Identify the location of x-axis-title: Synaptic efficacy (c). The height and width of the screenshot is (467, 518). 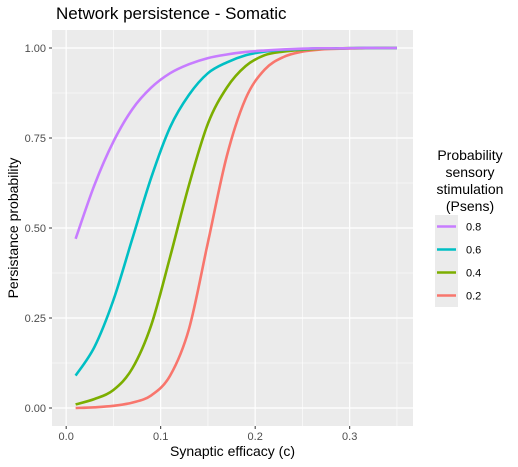
(232, 451).